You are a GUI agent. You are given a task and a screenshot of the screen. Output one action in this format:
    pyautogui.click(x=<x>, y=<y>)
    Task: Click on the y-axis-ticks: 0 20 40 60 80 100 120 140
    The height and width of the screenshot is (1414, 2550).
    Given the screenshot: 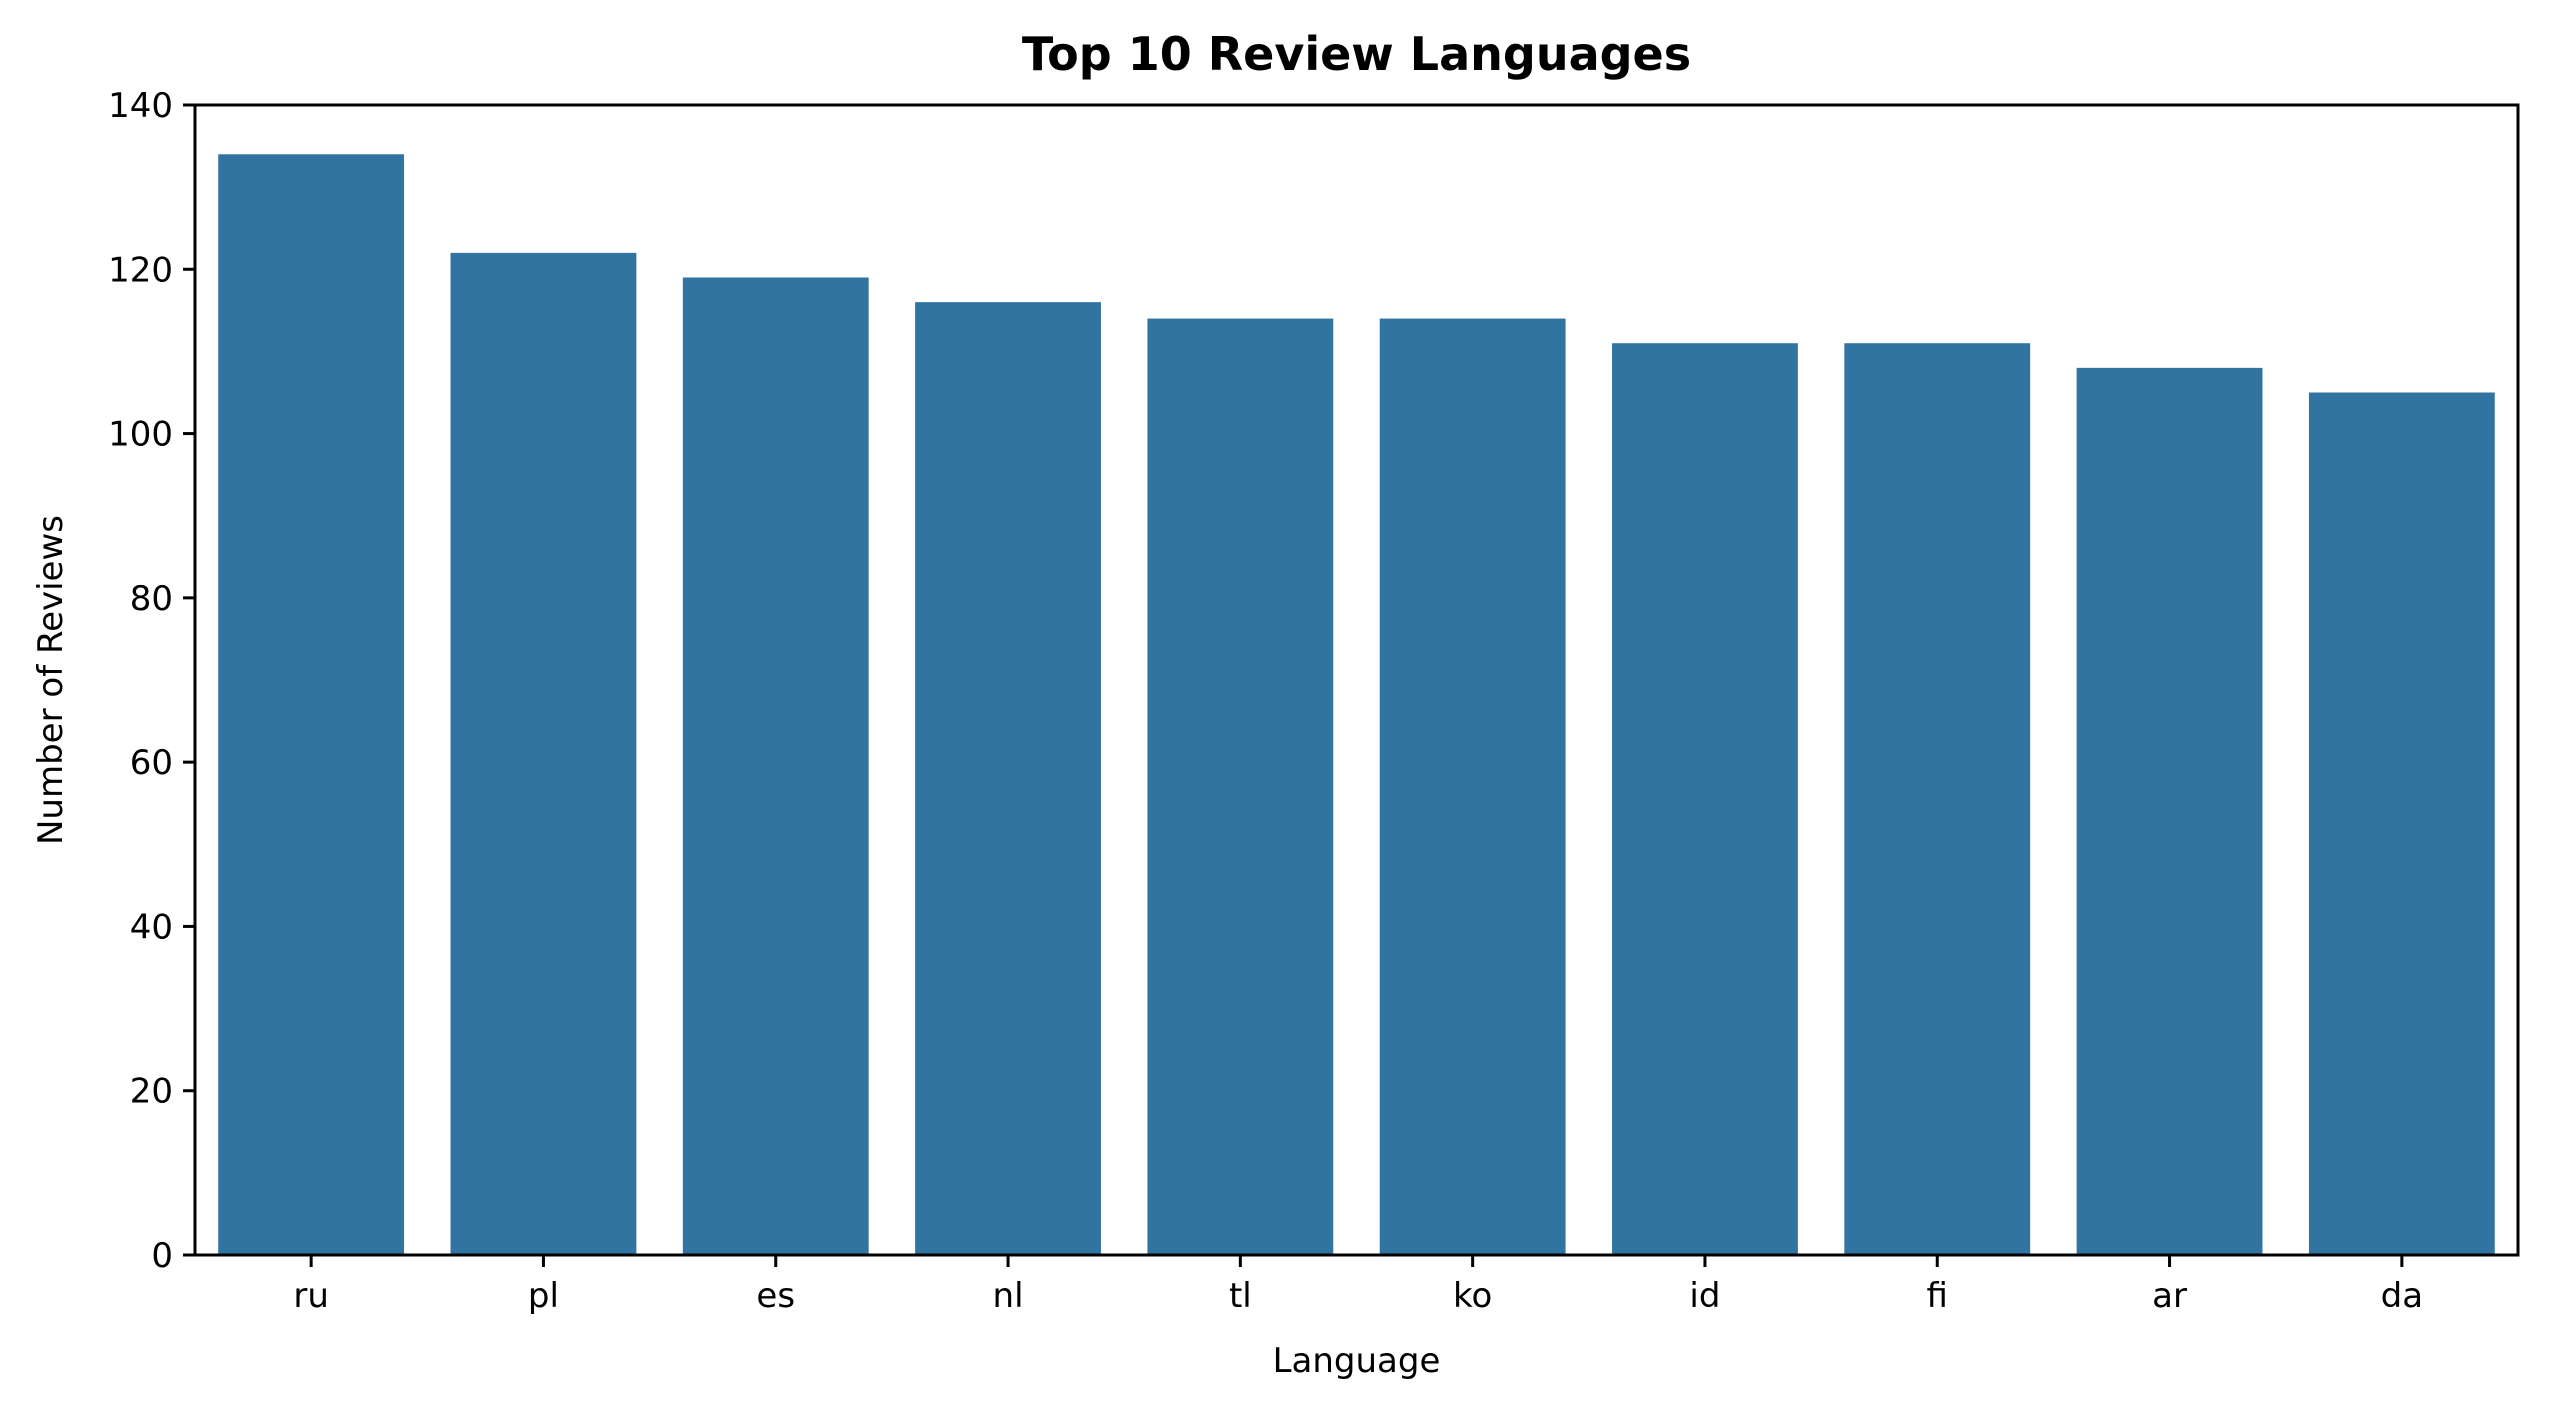 What is the action you would take?
    pyautogui.click(x=151, y=681)
    